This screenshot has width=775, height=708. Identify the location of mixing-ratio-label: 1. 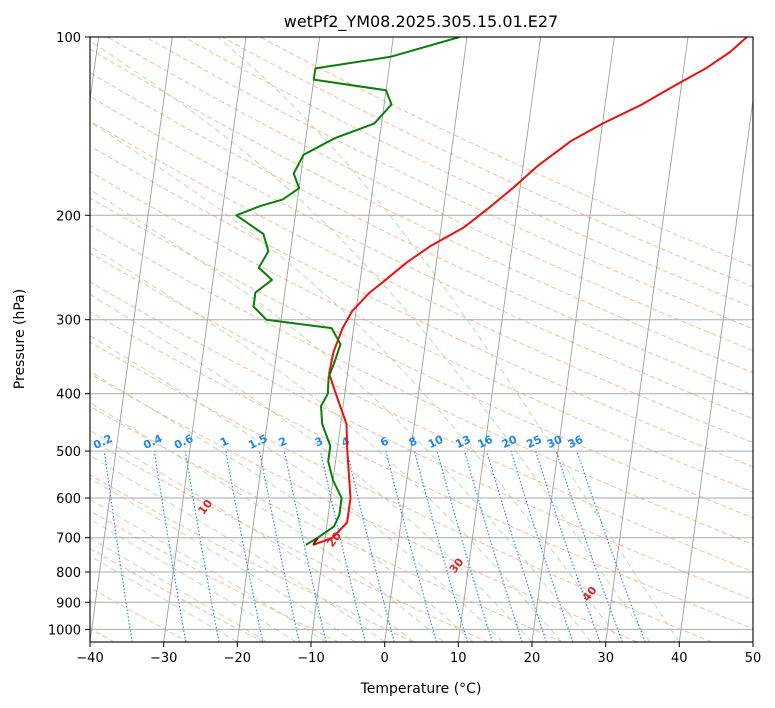
(224, 441).